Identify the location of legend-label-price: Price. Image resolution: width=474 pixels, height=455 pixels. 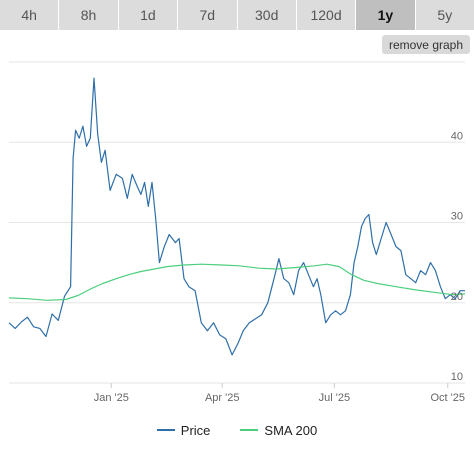
(195, 430).